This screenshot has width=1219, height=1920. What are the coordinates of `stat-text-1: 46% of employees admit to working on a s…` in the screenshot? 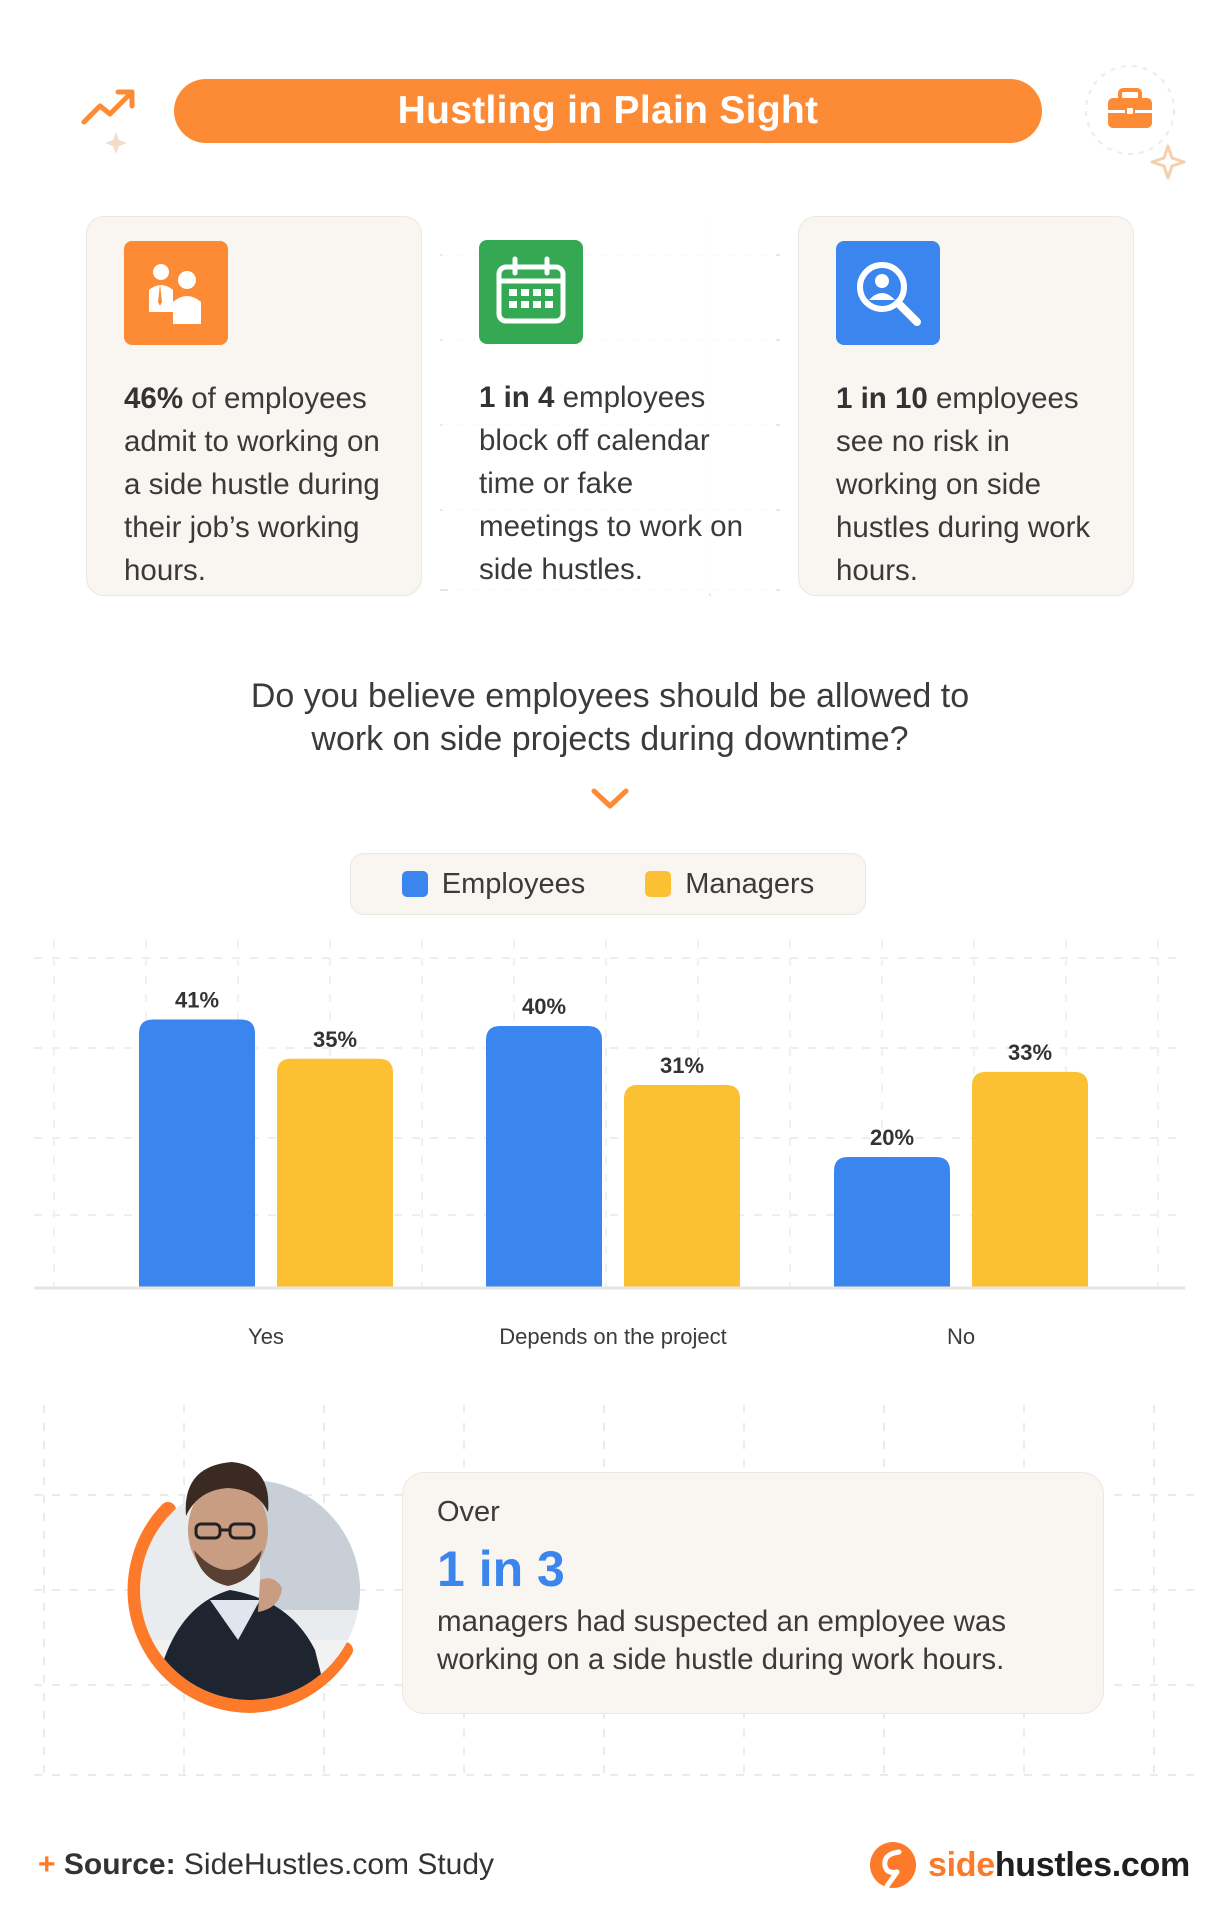 It's located at (259, 484).